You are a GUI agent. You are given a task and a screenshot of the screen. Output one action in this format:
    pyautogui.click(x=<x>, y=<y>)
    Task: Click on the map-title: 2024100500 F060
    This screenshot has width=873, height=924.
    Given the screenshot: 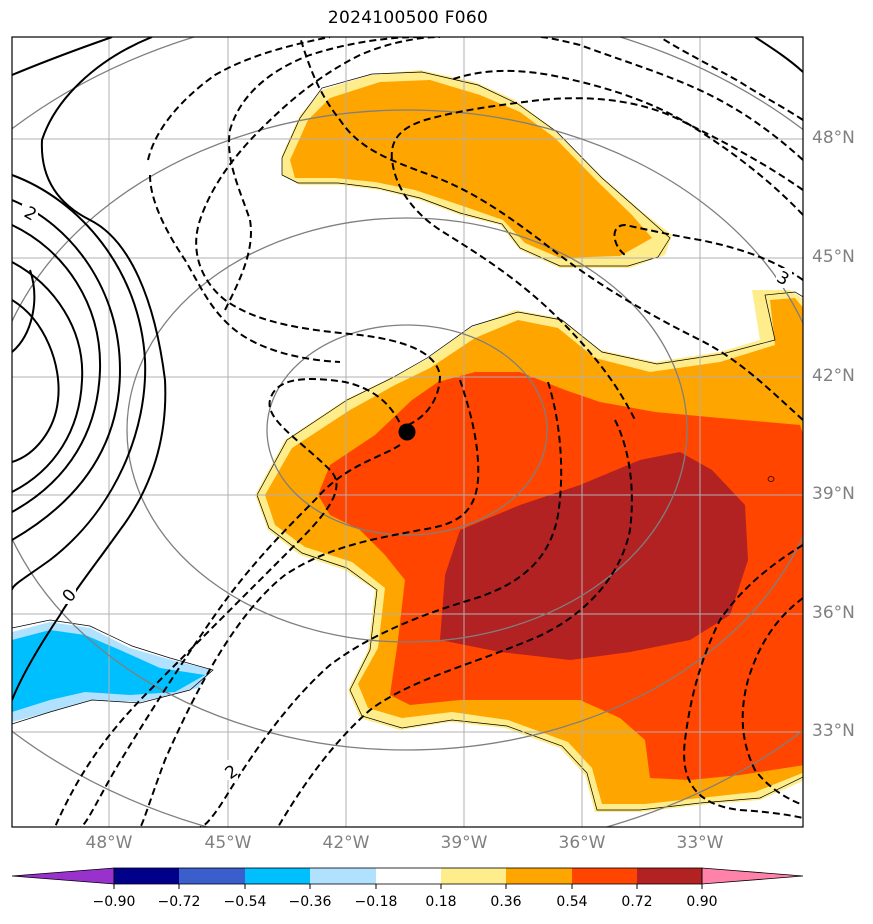 What is the action you would take?
    pyautogui.click(x=408, y=18)
    